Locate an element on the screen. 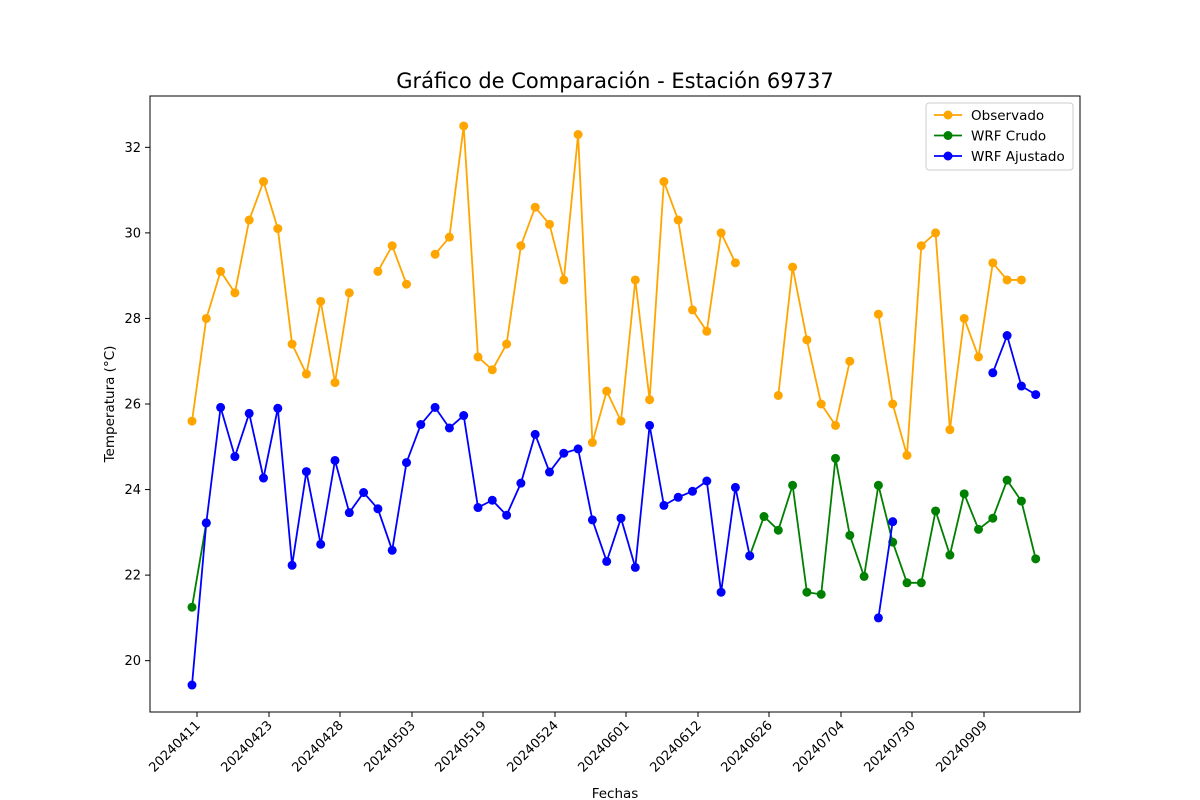 This screenshot has width=1200, height=800. x-tick-label: 20240524 is located at coordinates (532, 746).